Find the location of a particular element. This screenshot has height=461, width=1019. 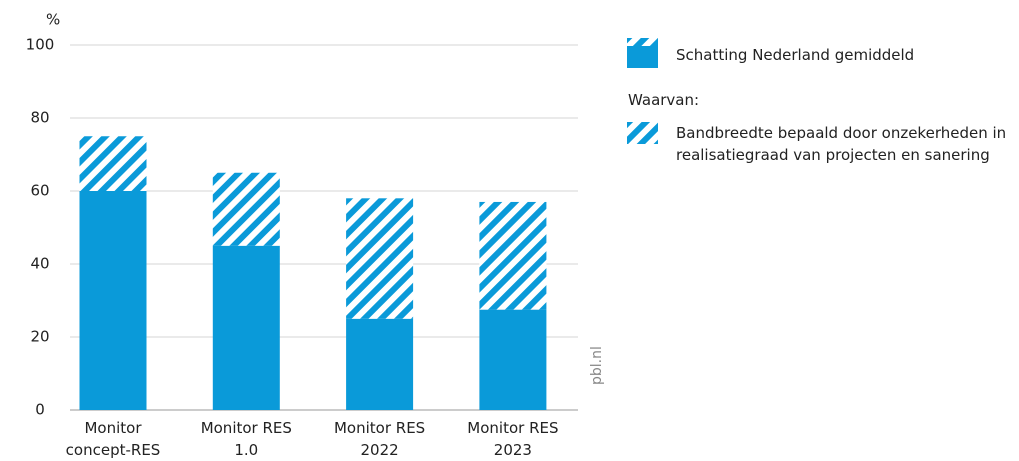

source: pbl.nl is located at coordinates (597, 365).